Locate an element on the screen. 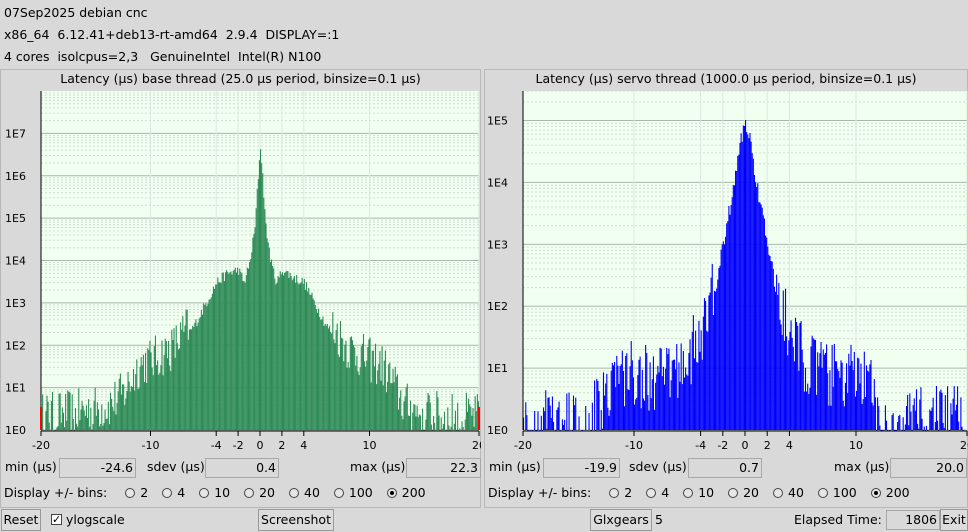  servo-min-field: -19.9 is located at coordinates (581, 468).